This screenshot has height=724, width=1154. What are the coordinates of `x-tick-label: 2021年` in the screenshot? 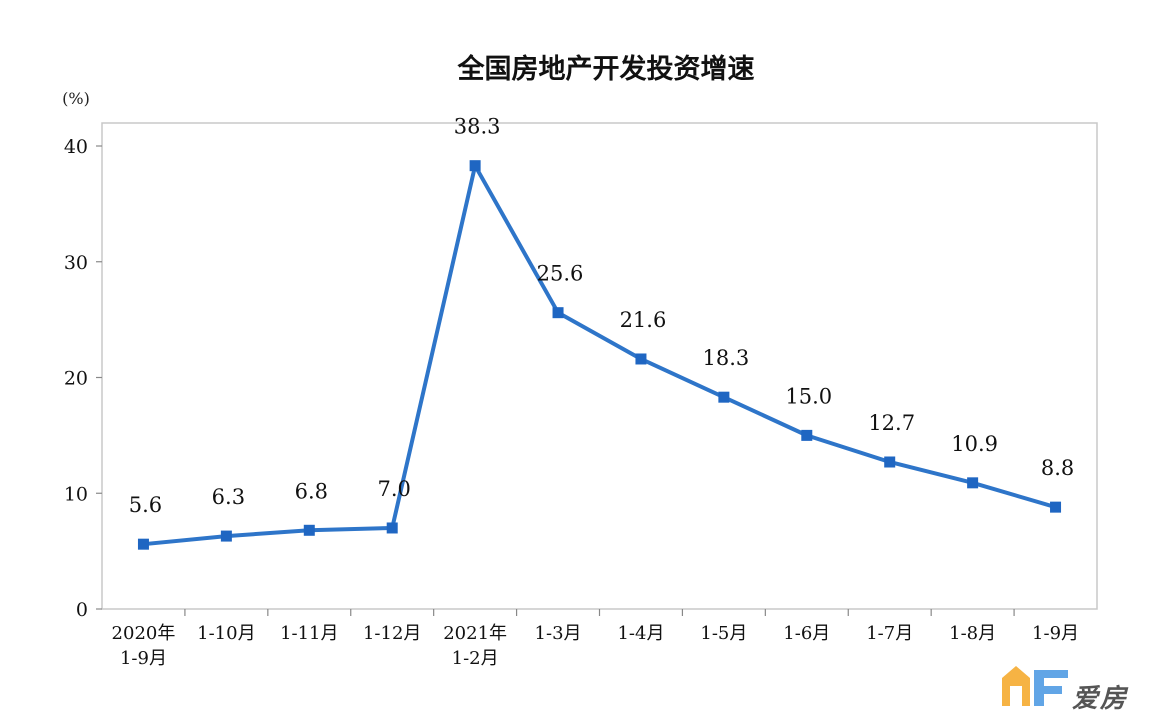 It's located at (475, 633).